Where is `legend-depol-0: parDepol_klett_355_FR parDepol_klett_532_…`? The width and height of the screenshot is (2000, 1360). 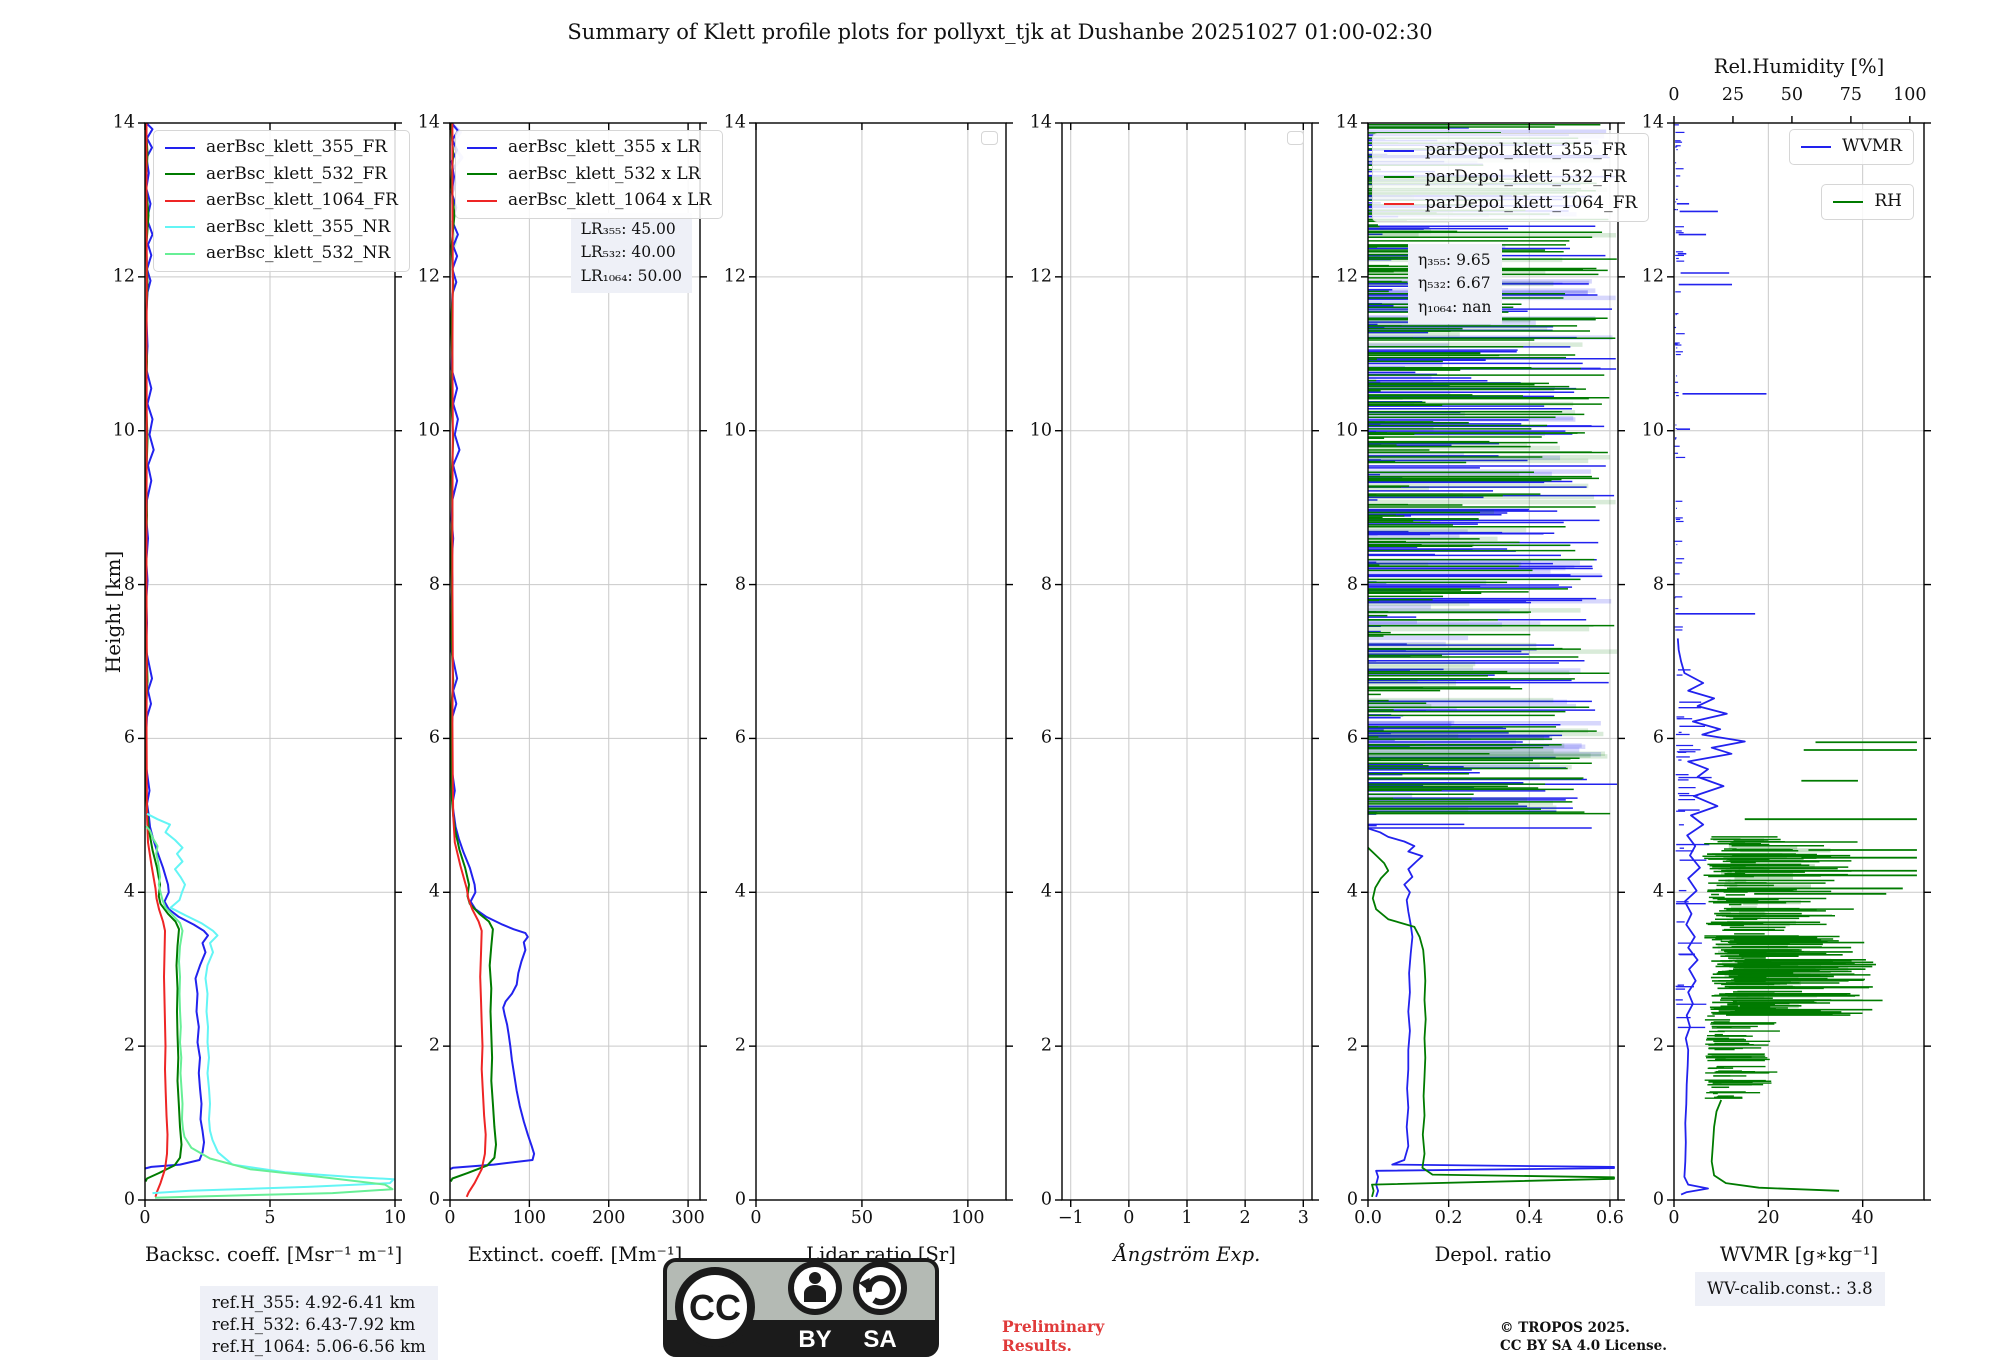 legend-depol-0: parDepol_klett_355_FR parDepol_klett_532_… is located at coordinates (1511, 177).